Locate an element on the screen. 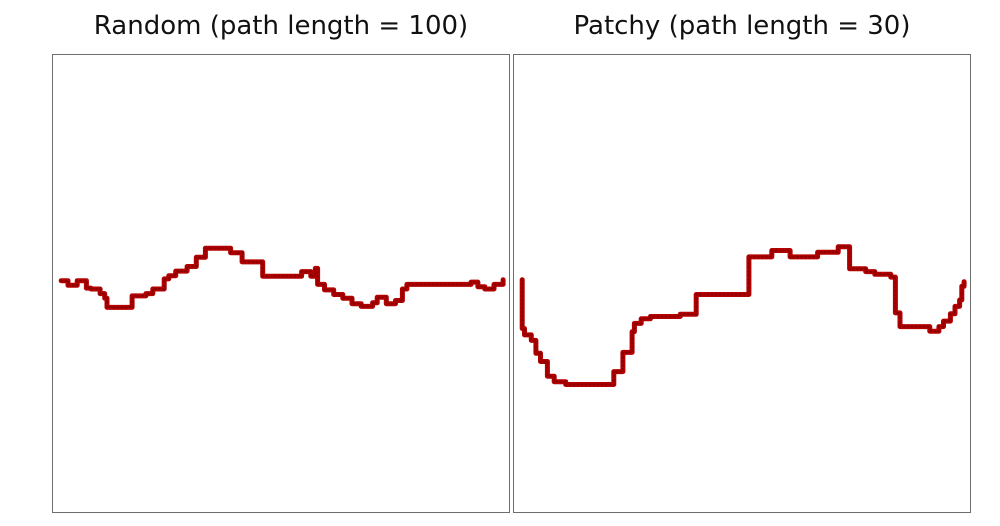 Image resolution: width=1000 pixels, height=526 pixels. chart-title-patchy: Patchy (path length = 30) is located at coordinates (742, 26).